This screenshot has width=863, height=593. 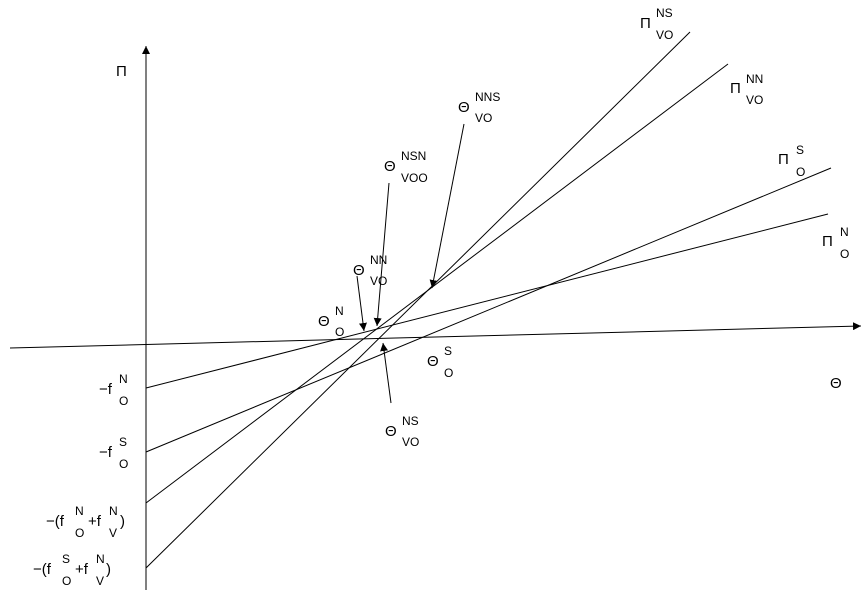 I want to click on label-theta-vo-ns: Θ NS VO, so click(x=402, y=431).